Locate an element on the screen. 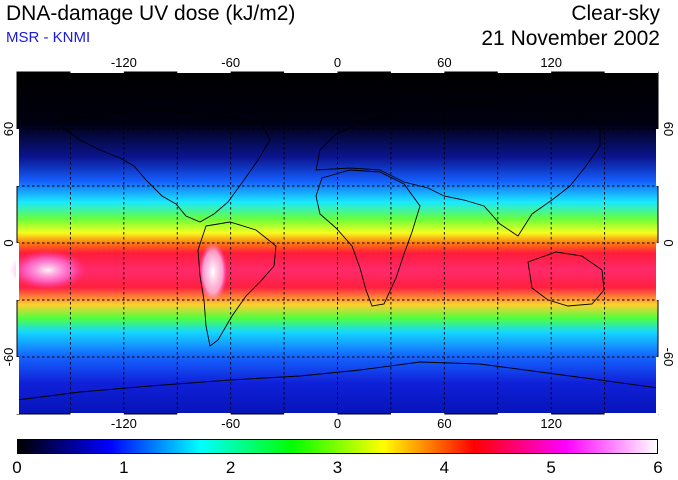 The height and width of the screenshot is (480, 678). bottom-lon-tick-label: -120 is located at coordinates (124, 423).